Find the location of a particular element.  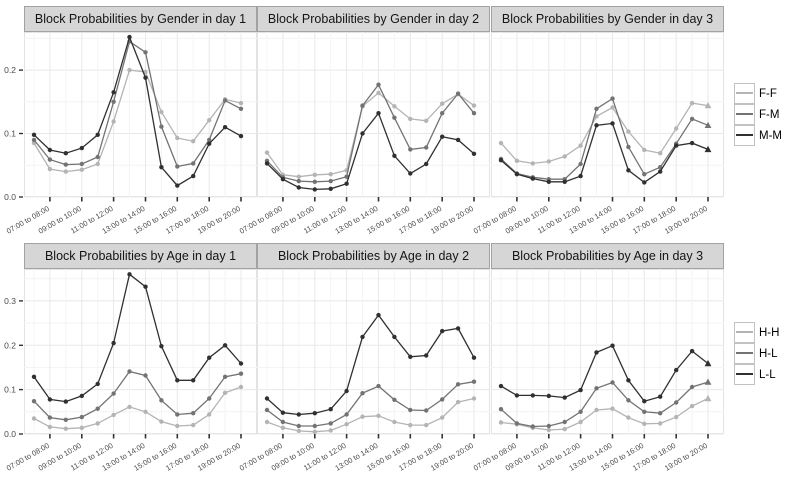

legend-label: F-M is located at coordinates (769, 114).